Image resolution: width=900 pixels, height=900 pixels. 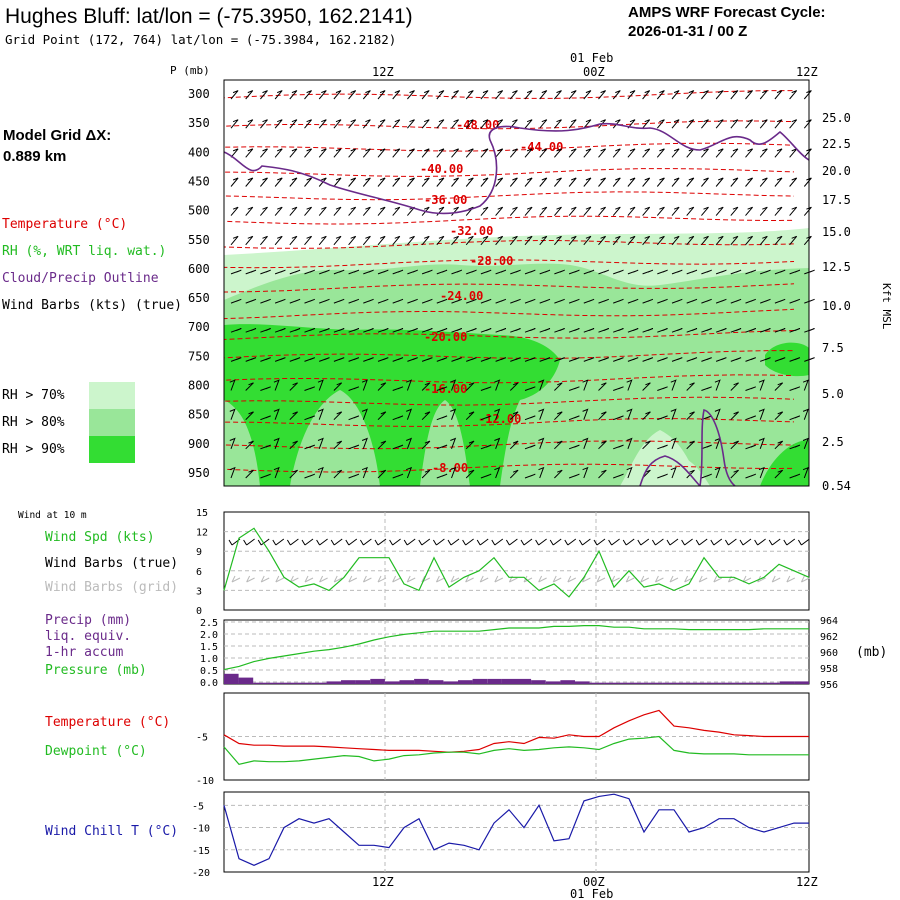 I want to click on temperature-contour-label: -16.00, so click(x=445, y=389).